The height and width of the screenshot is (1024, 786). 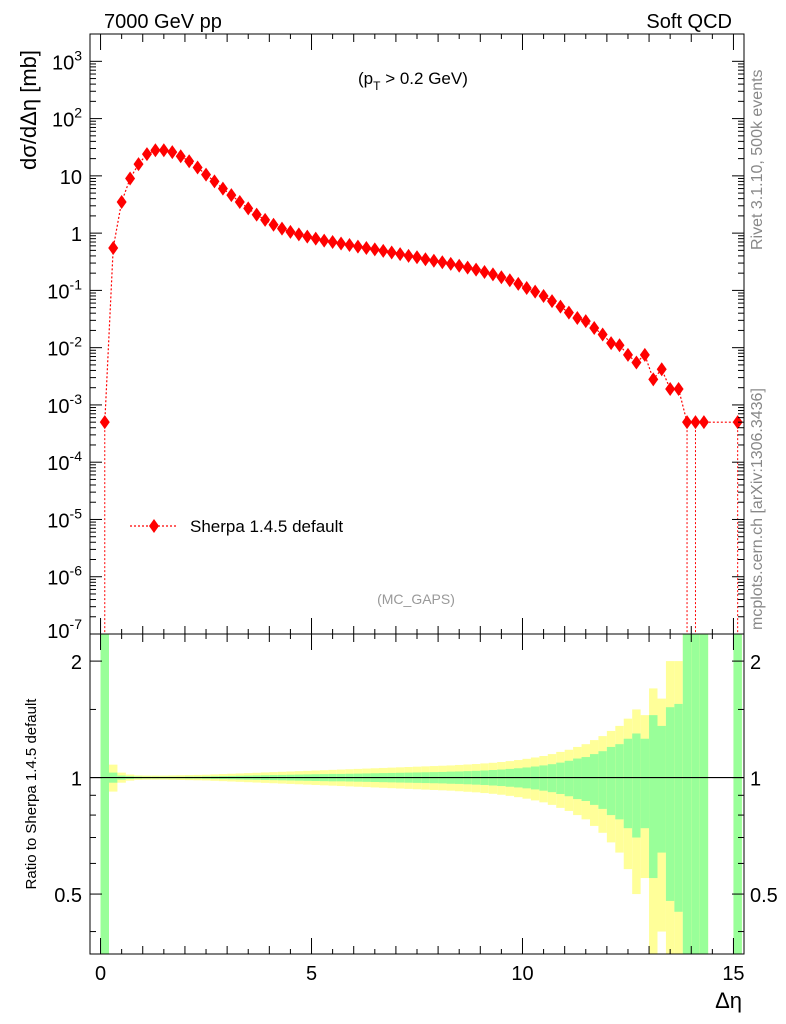 What do you see at coordinates (154, 526) in the screenshot?
I see `legend-marker` at bounding box center [154, 526].